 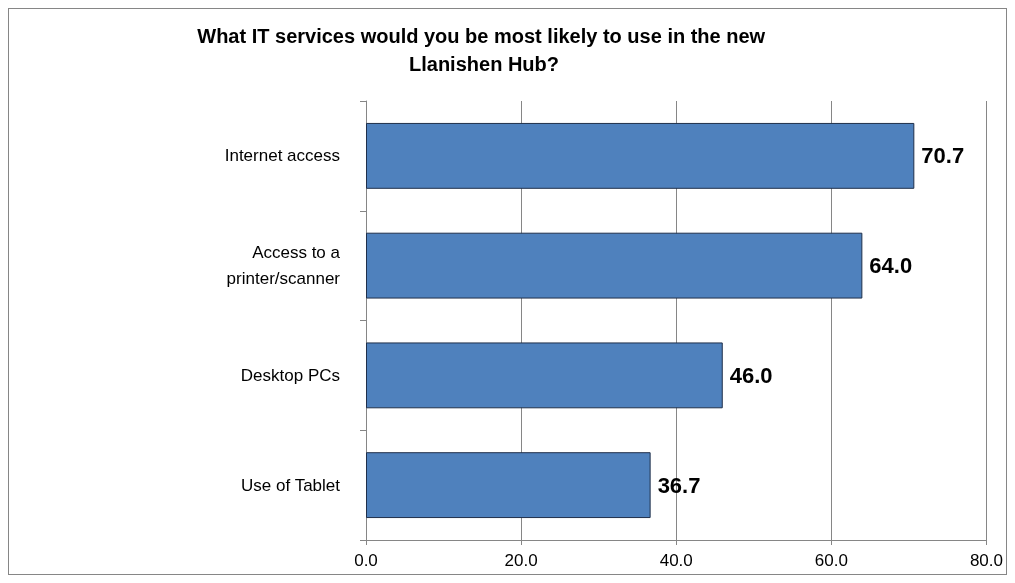 I want to click on x-tick-label: 20.0, so click(x=521, y=560).